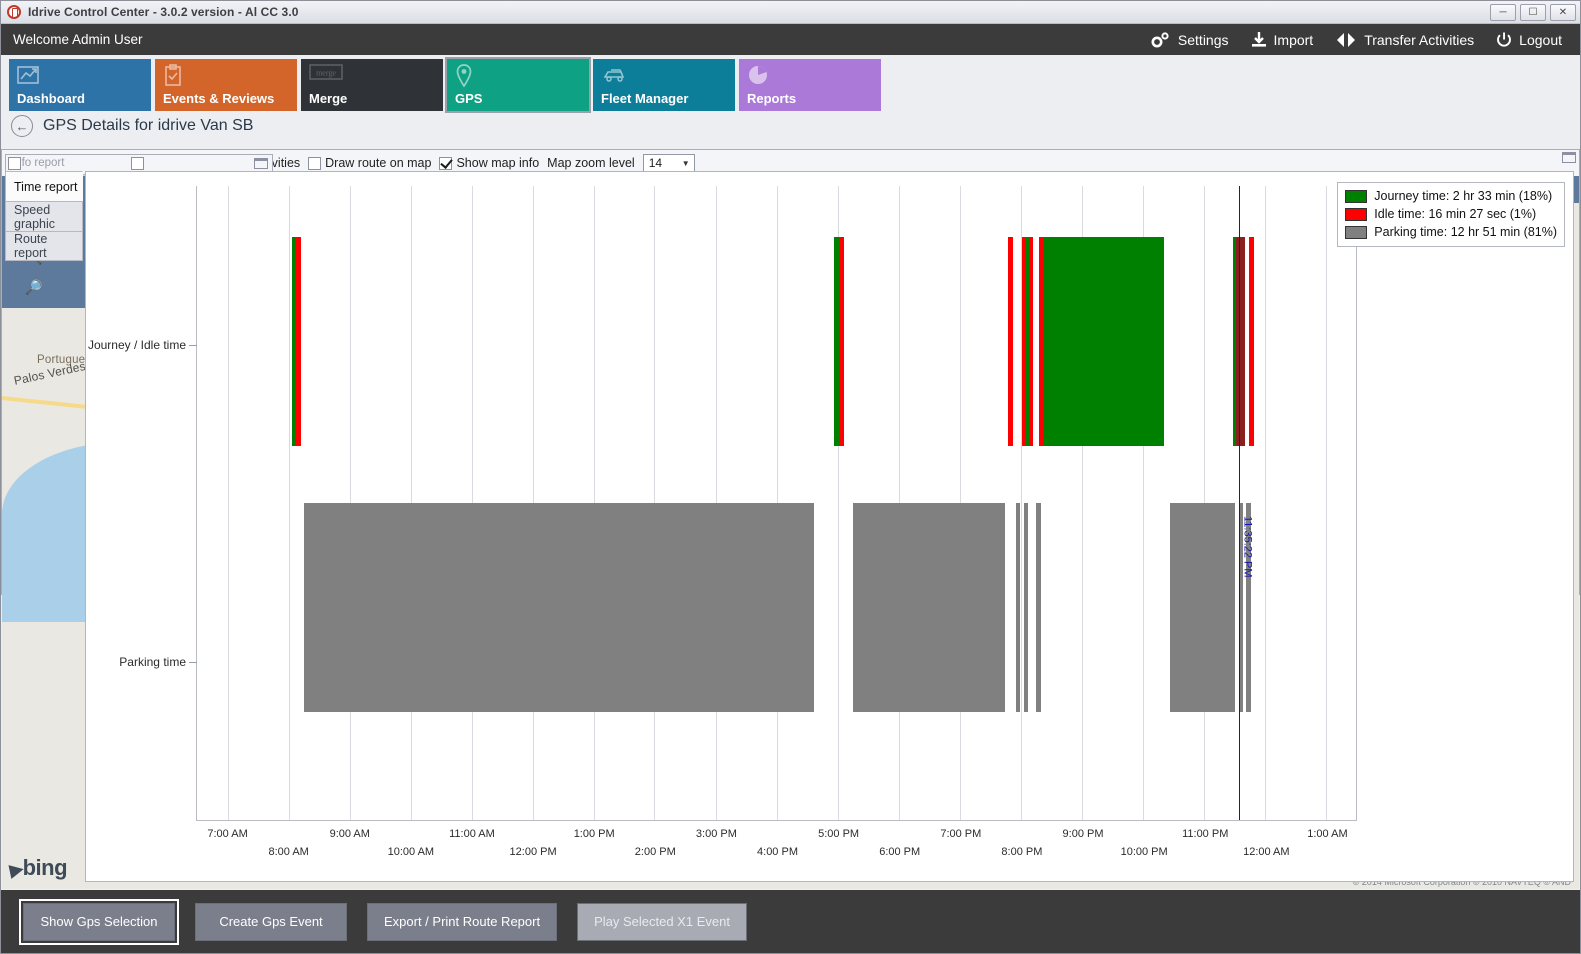  I want to click on window-controls: ─ ☐ ✕, so click(1533, 12).